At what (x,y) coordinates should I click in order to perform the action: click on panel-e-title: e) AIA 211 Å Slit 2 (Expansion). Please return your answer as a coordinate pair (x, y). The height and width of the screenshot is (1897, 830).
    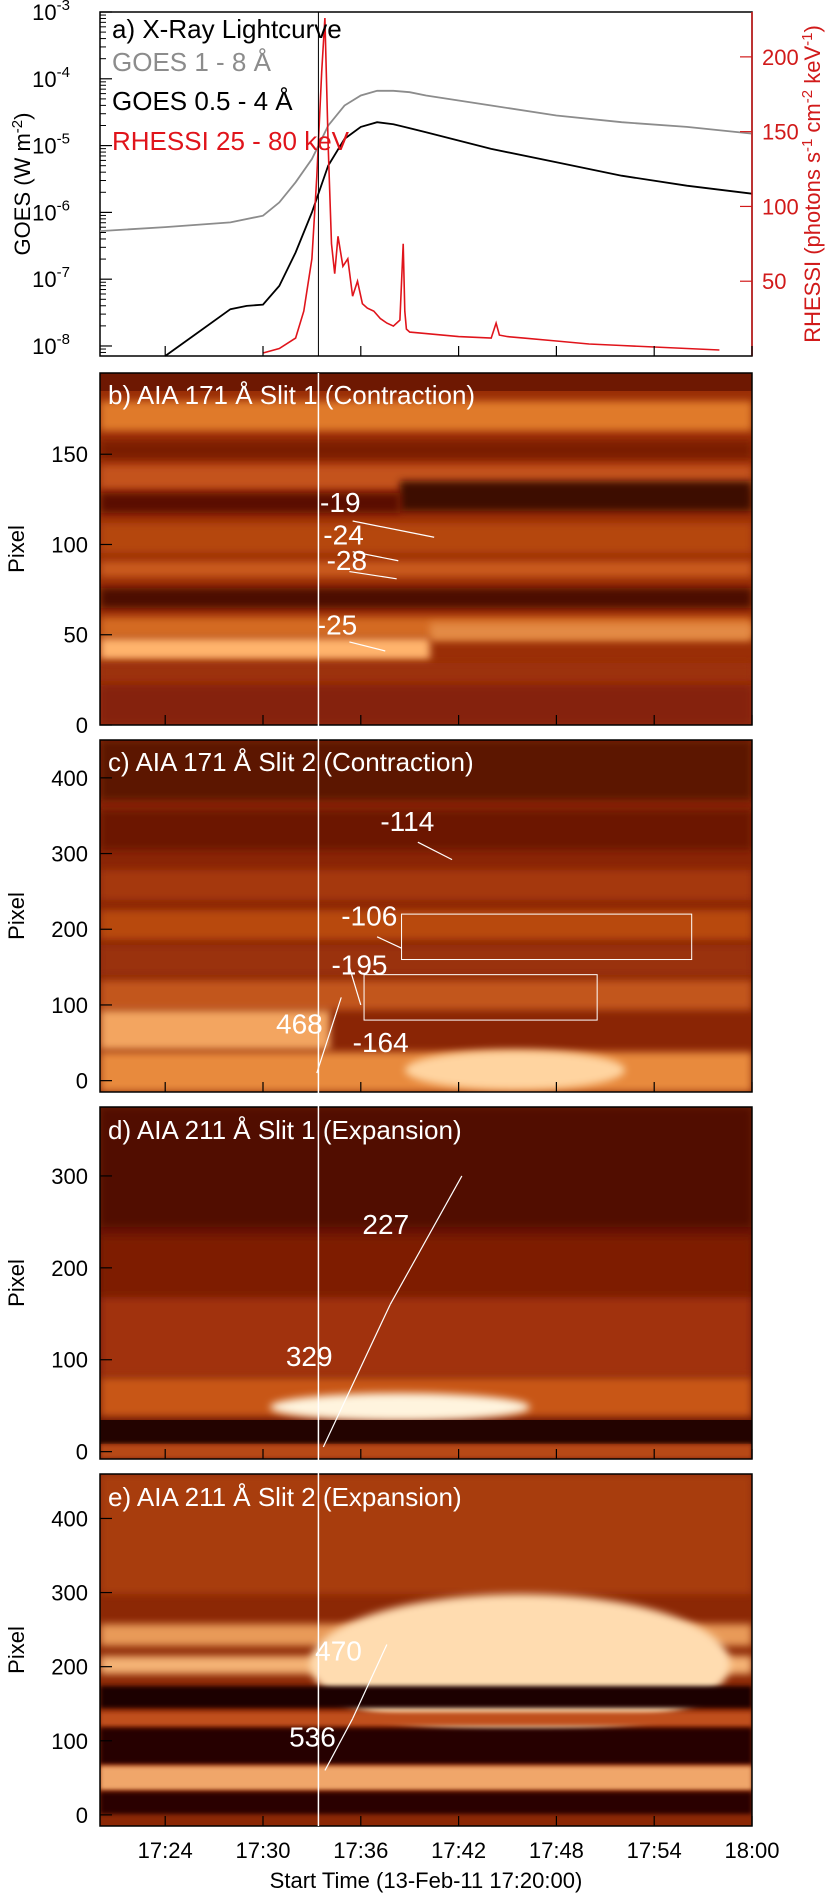
    Looking at the image, I should click on (285, 1497).